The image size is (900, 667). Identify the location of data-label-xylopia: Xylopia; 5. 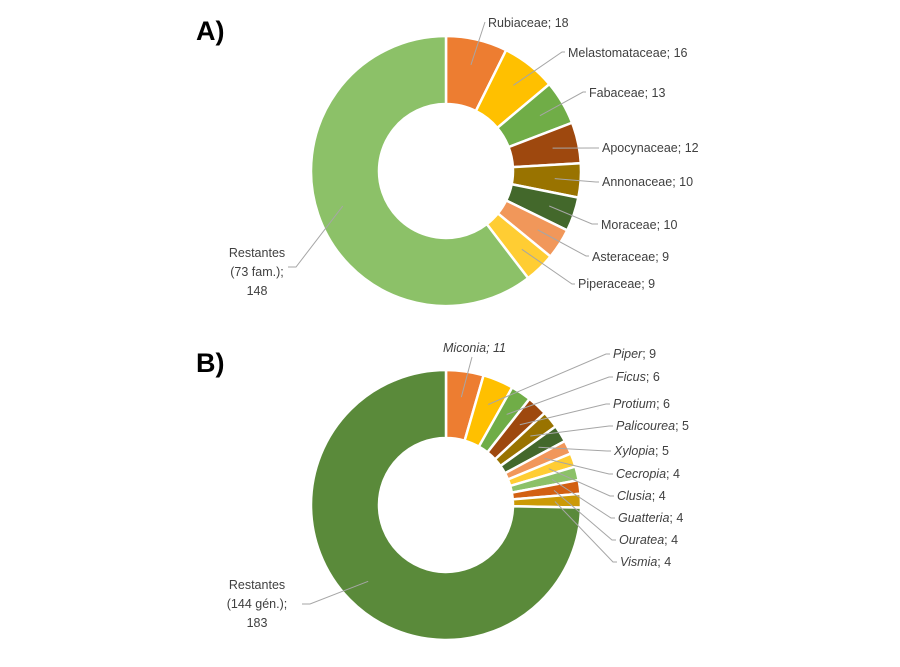
(641, 451).